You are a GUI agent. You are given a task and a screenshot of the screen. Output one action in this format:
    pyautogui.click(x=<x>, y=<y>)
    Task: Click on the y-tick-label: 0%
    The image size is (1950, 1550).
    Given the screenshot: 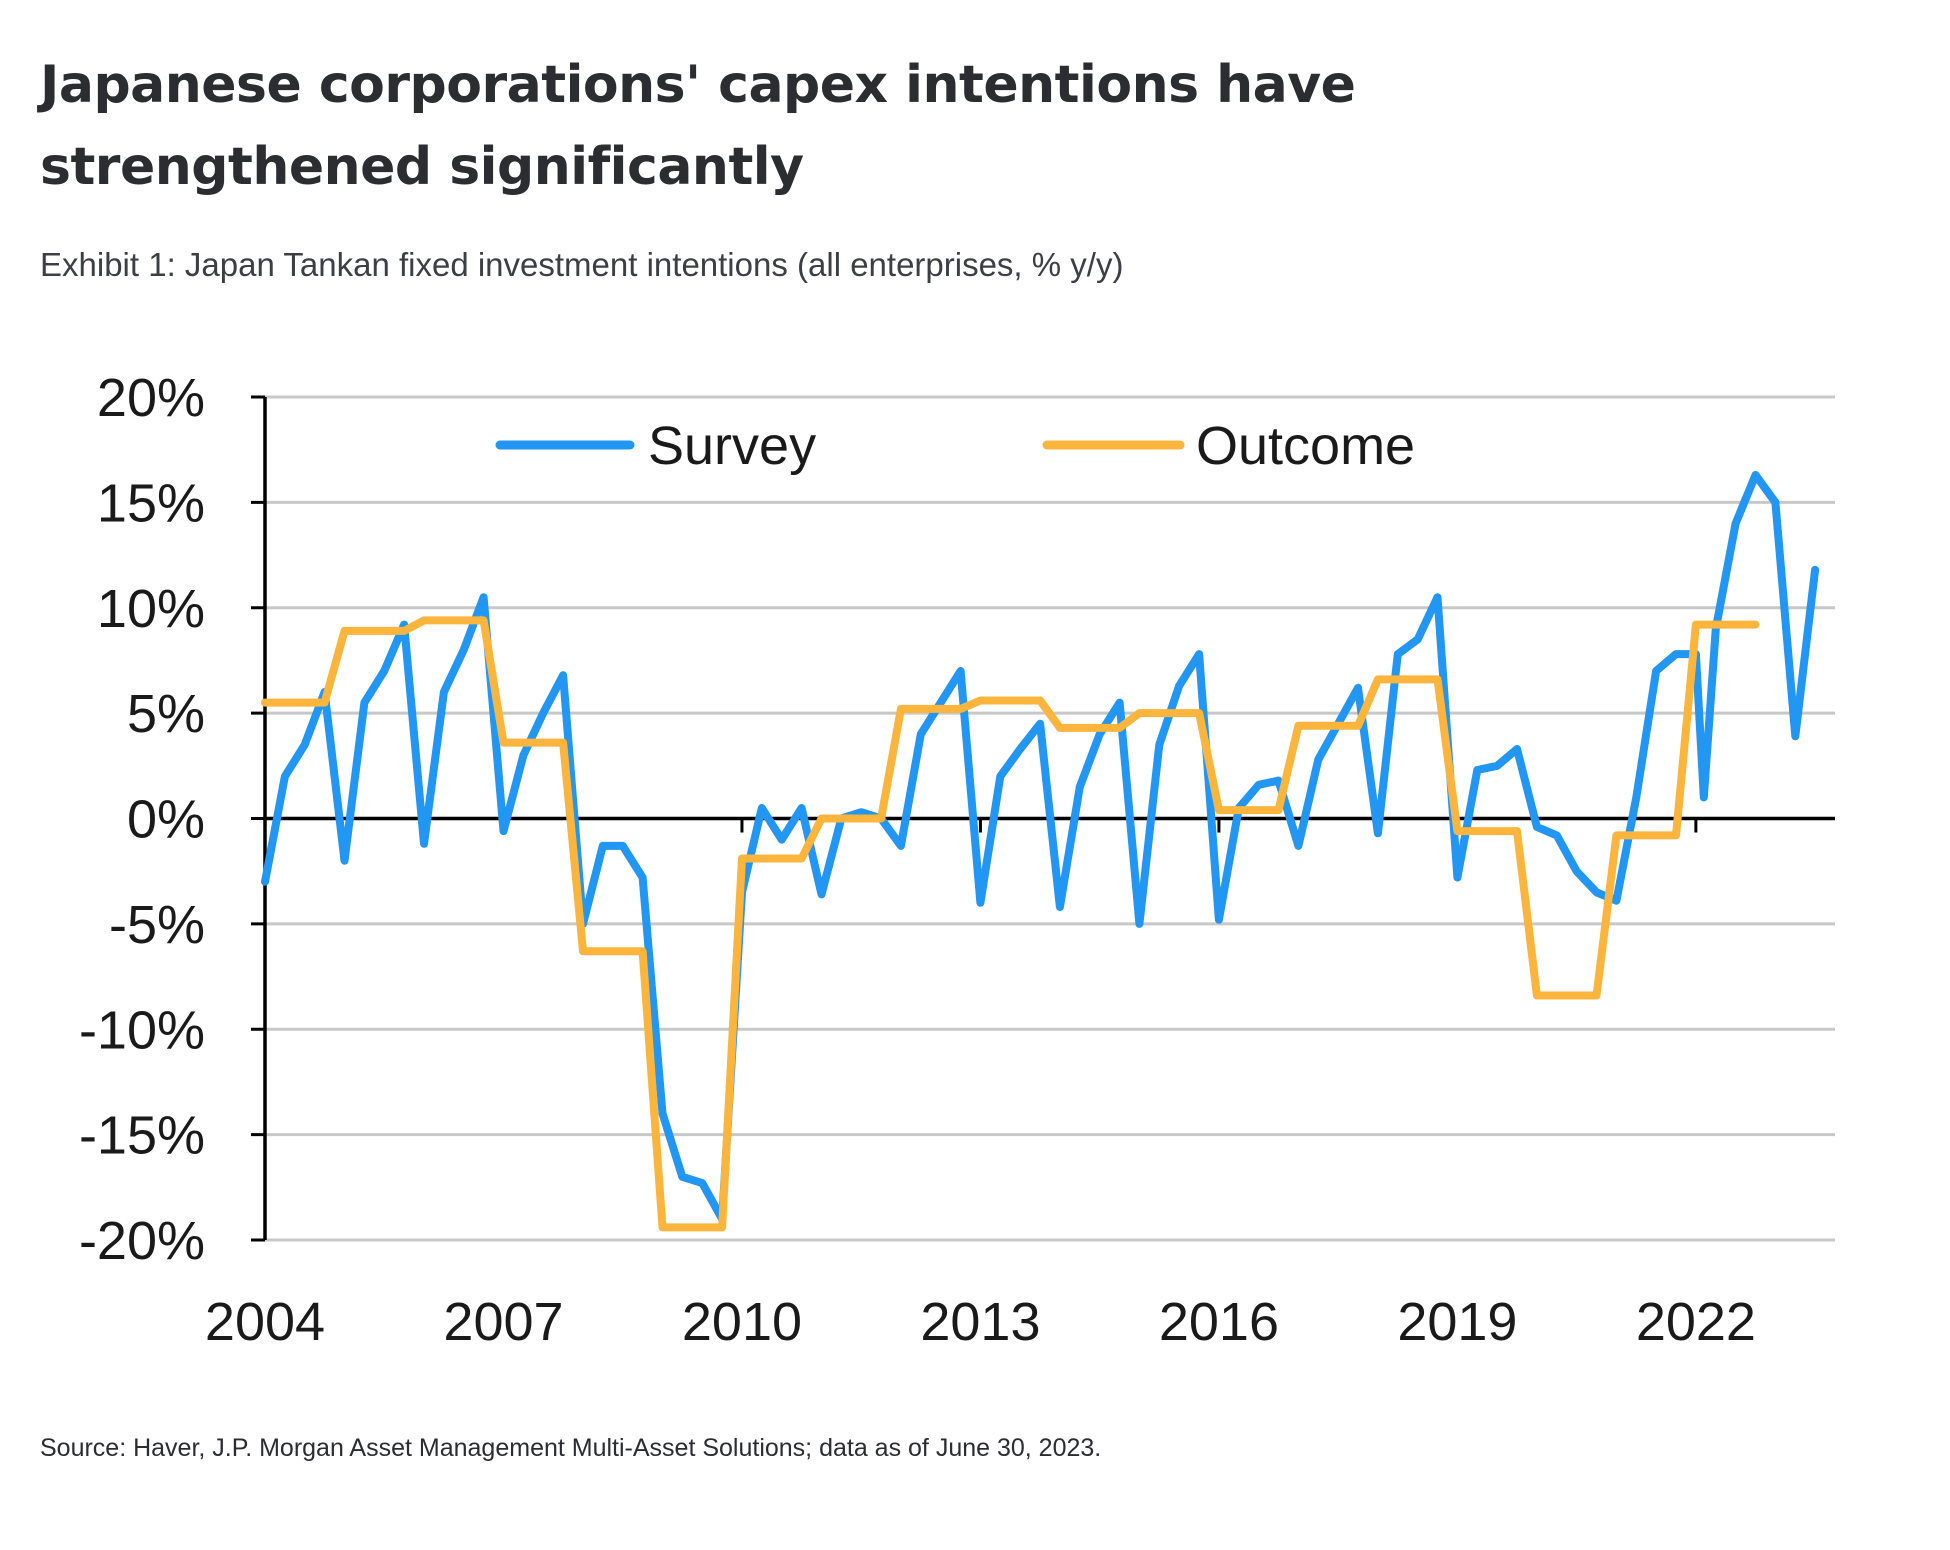 What is the action you would take?
    pyautogui.click(x=166, y=820)
    